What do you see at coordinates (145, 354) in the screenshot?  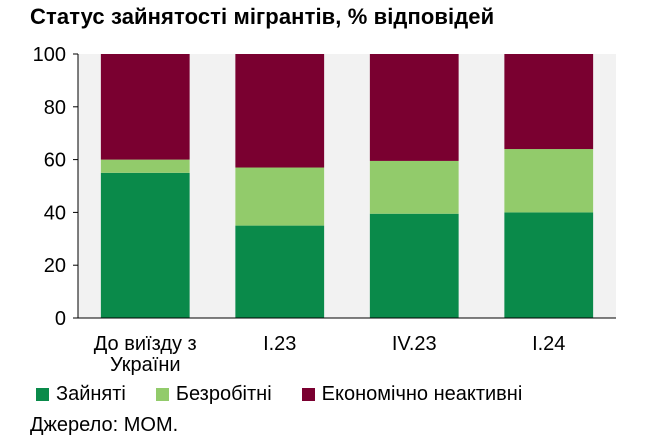 I see `x-tick-label: До виїзду з України` at bounding box center [145, 354].